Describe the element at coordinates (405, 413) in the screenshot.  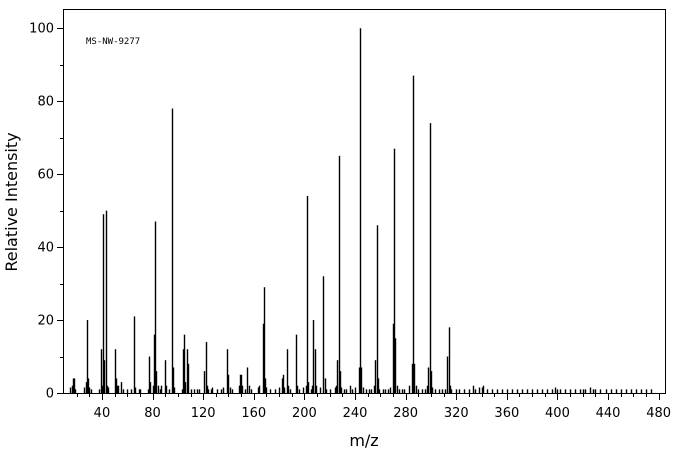
I see `x-tick-label: 280` at that location.